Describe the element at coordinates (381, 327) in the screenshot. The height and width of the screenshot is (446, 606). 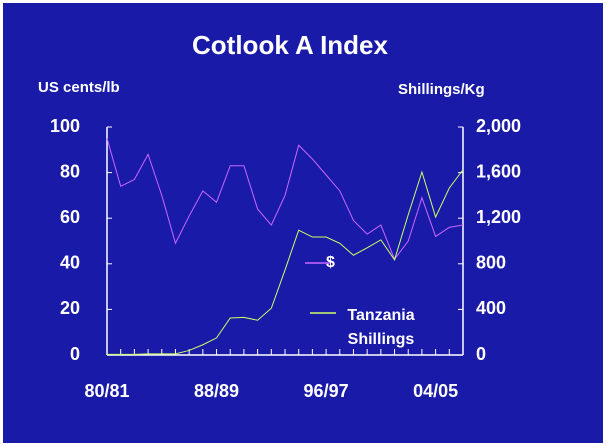
I see `legend-label: Tanzania Shillings` at that location.